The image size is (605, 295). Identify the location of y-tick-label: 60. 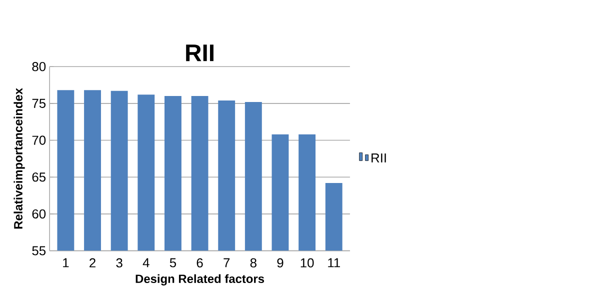
(39, 214).